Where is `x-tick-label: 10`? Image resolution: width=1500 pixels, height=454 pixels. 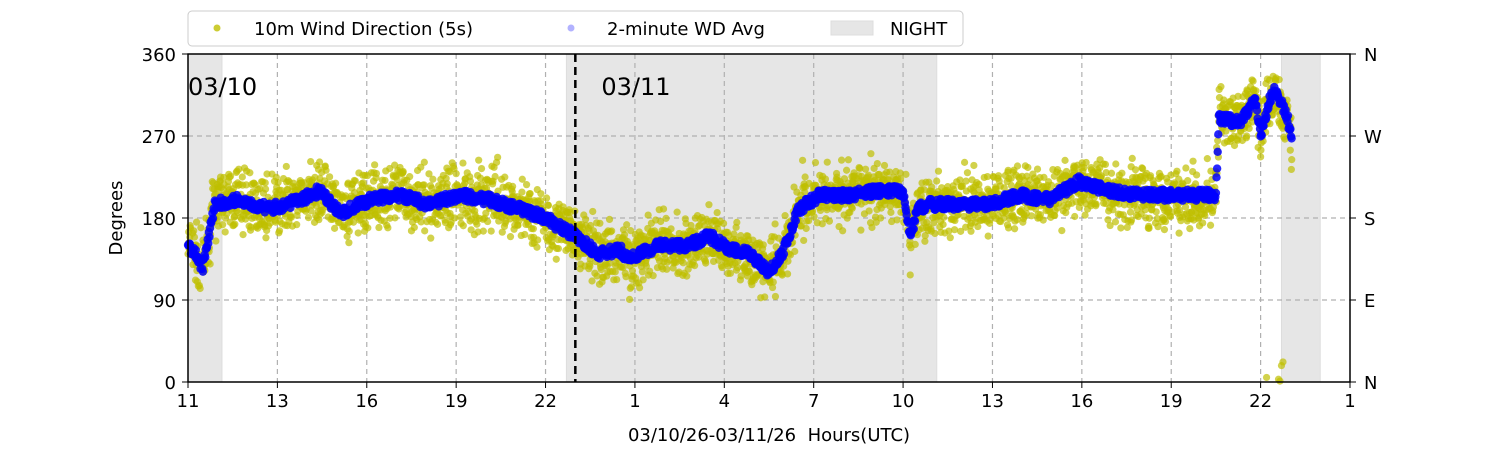
x-tick-label: 10 is located at coordinates (903, 401).